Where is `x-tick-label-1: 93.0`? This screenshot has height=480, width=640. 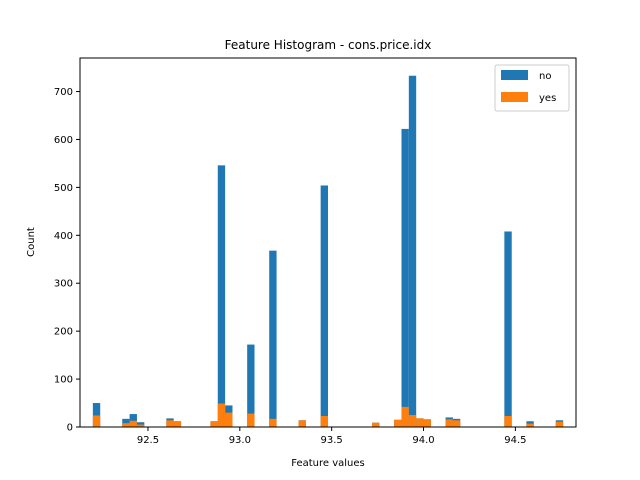 x-tick-label-1: 93.0 is located at coordinates (240, 440).